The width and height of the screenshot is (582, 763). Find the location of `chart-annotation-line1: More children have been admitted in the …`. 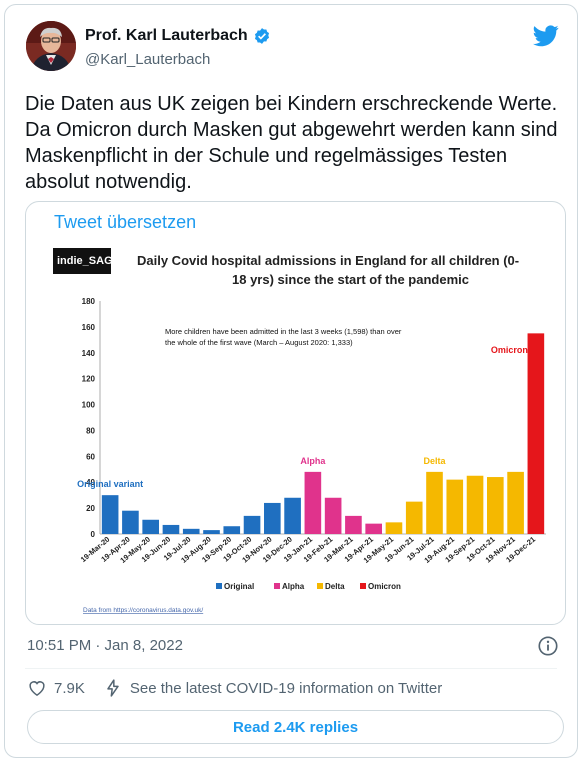

chart-annotation-line1: More children have been admitted in the … is located at coordinates (283, 331).